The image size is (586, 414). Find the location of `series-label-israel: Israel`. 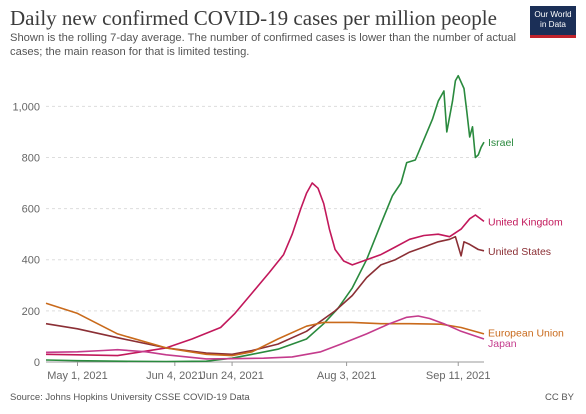

series-label-israel: Israel is located at coordinates (501, 143).